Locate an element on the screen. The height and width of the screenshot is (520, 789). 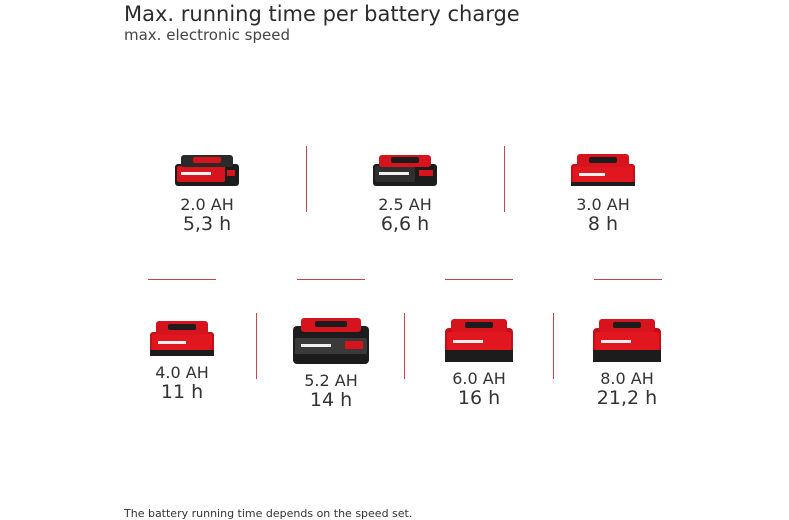
battery-runtime: 14 h is located at coordinates (331, 400).